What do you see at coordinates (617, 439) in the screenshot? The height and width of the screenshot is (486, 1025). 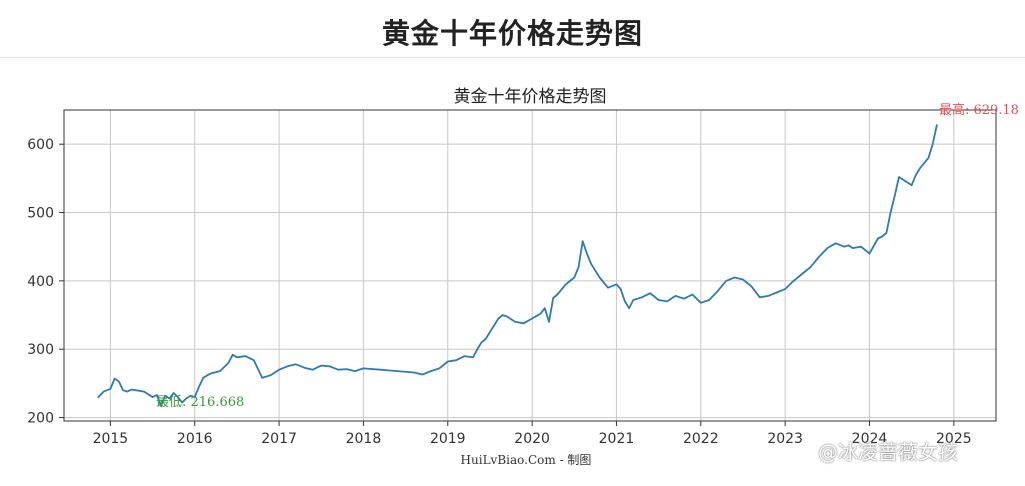 I see `x-tick-label: 2021` at bounding box center [617, 439].